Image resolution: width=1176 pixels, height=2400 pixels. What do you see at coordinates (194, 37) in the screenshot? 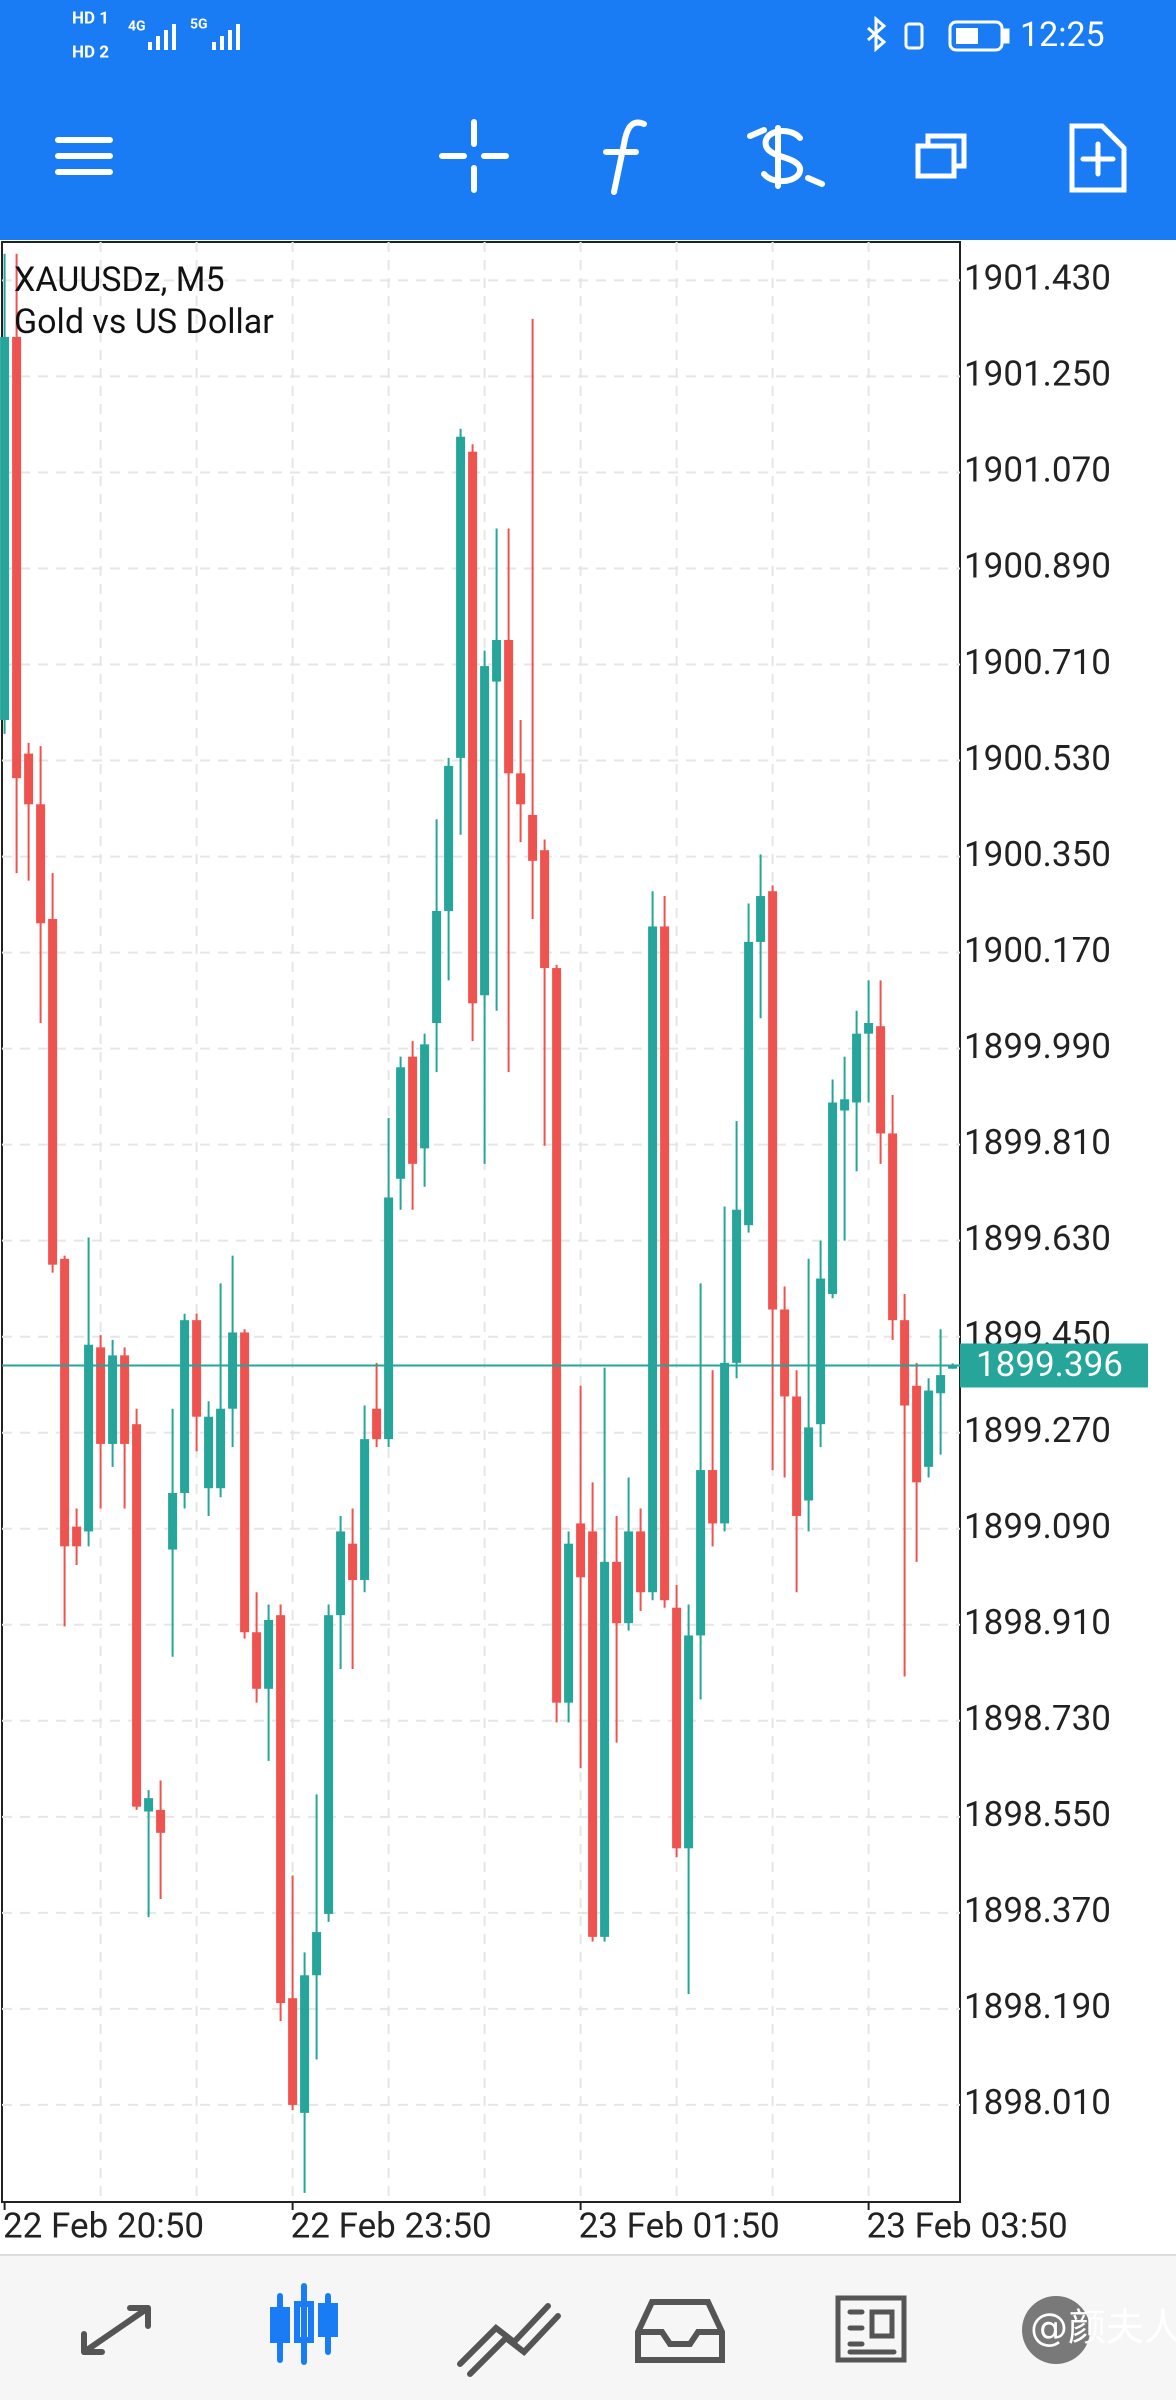
I see `signal-icons` at bounding box center [194, 37].